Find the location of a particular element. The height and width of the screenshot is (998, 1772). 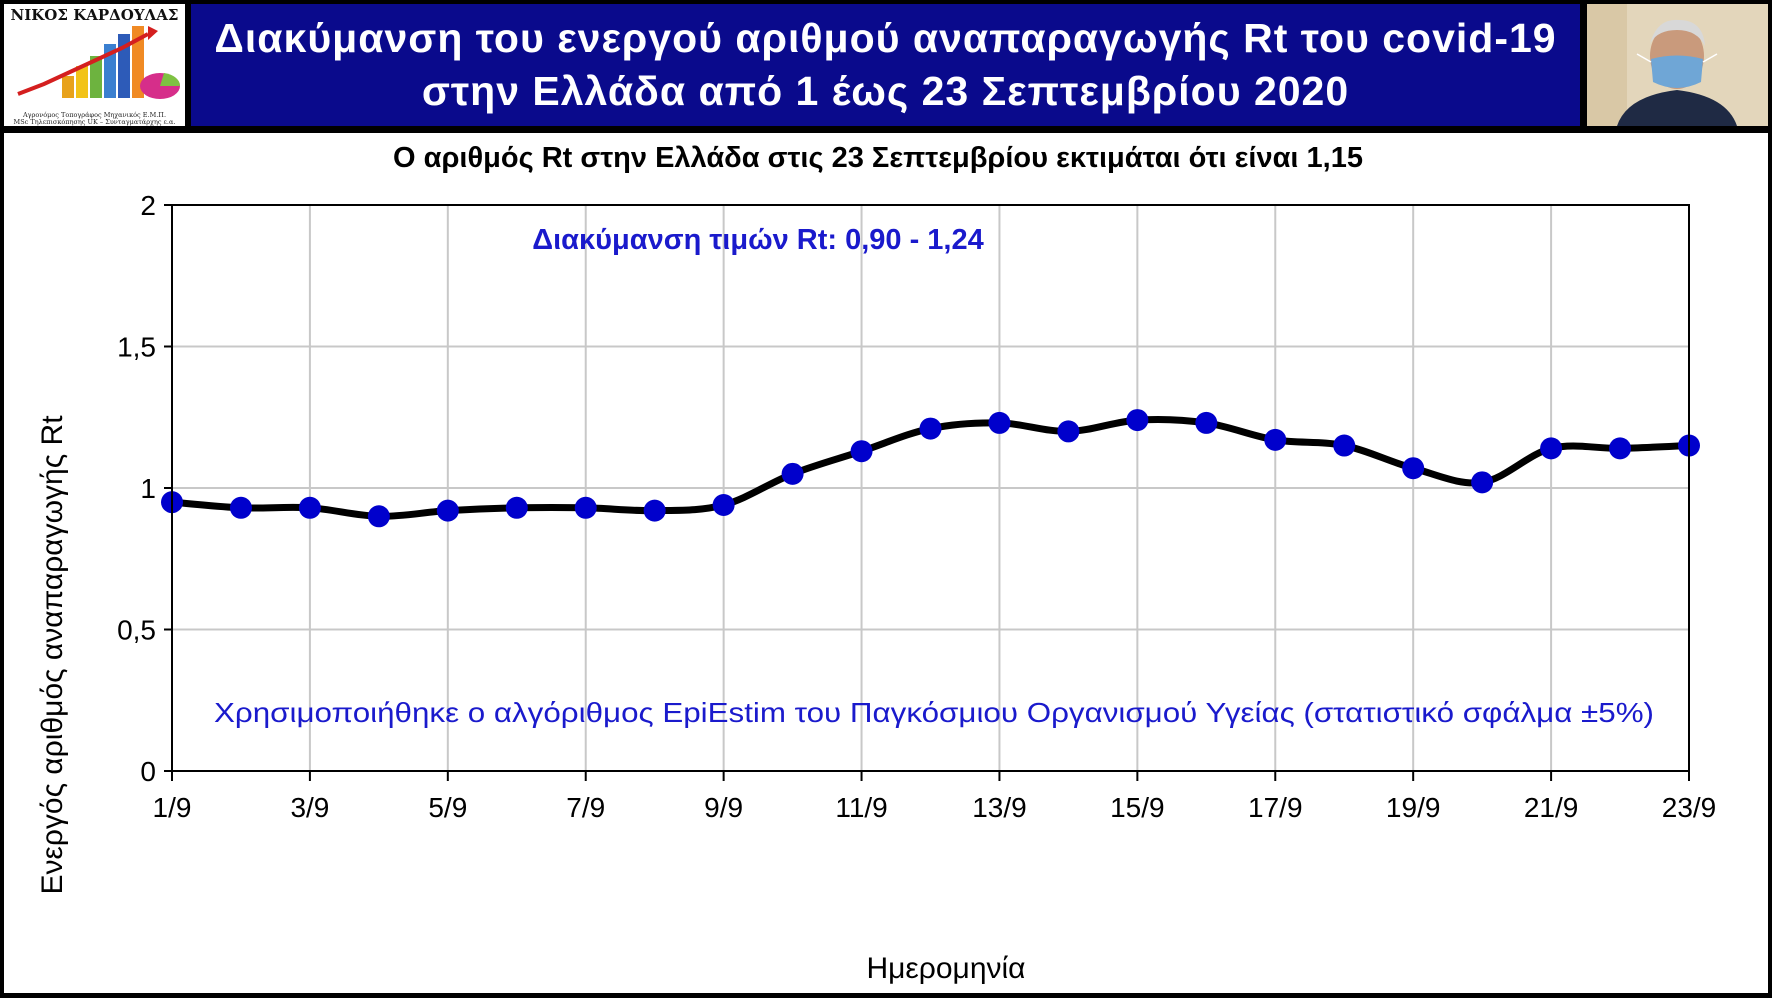

x-tick-label: 9/9 is located at coordinates (723, 807).